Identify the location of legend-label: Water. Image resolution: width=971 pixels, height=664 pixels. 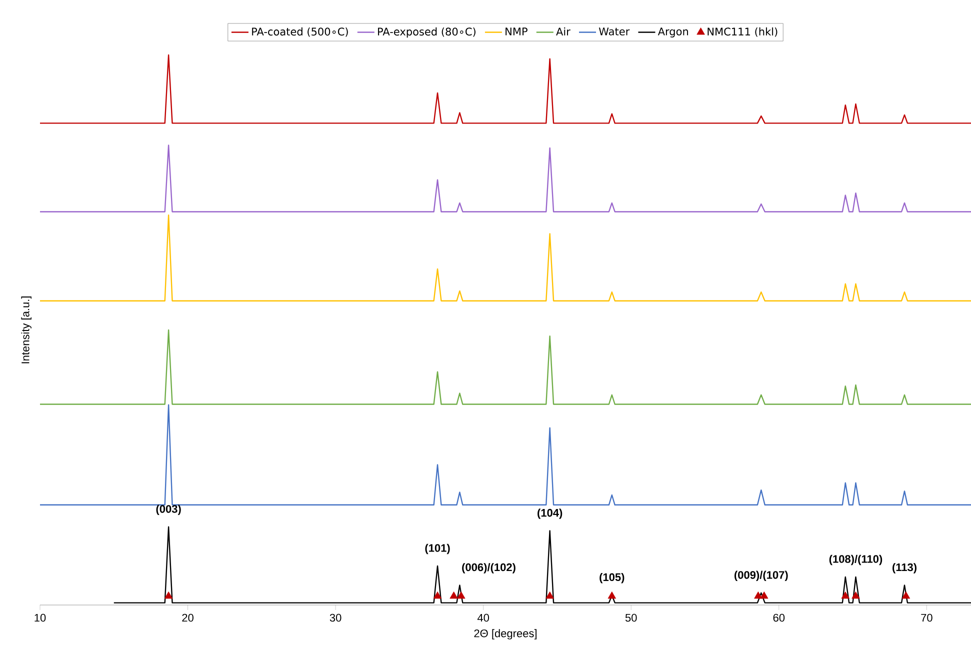
(614, 32).